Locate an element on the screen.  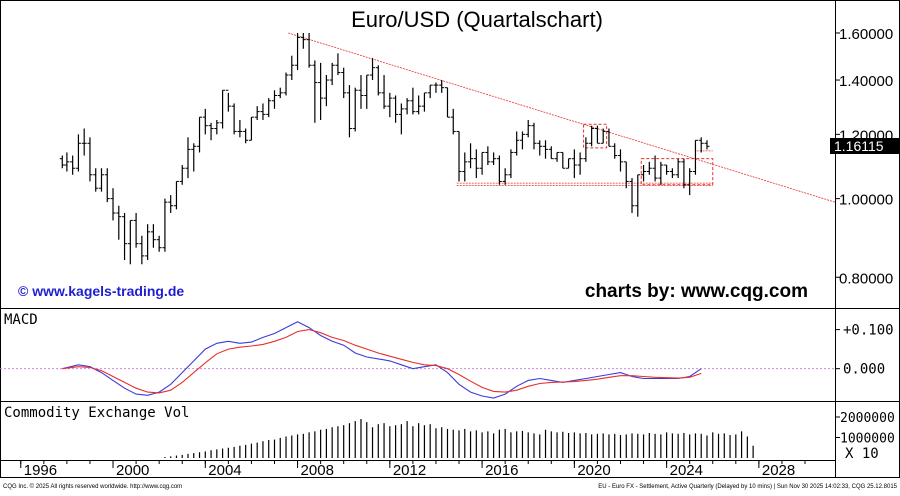
x-tick-label: 2024 is located at coordinates (686, 470).